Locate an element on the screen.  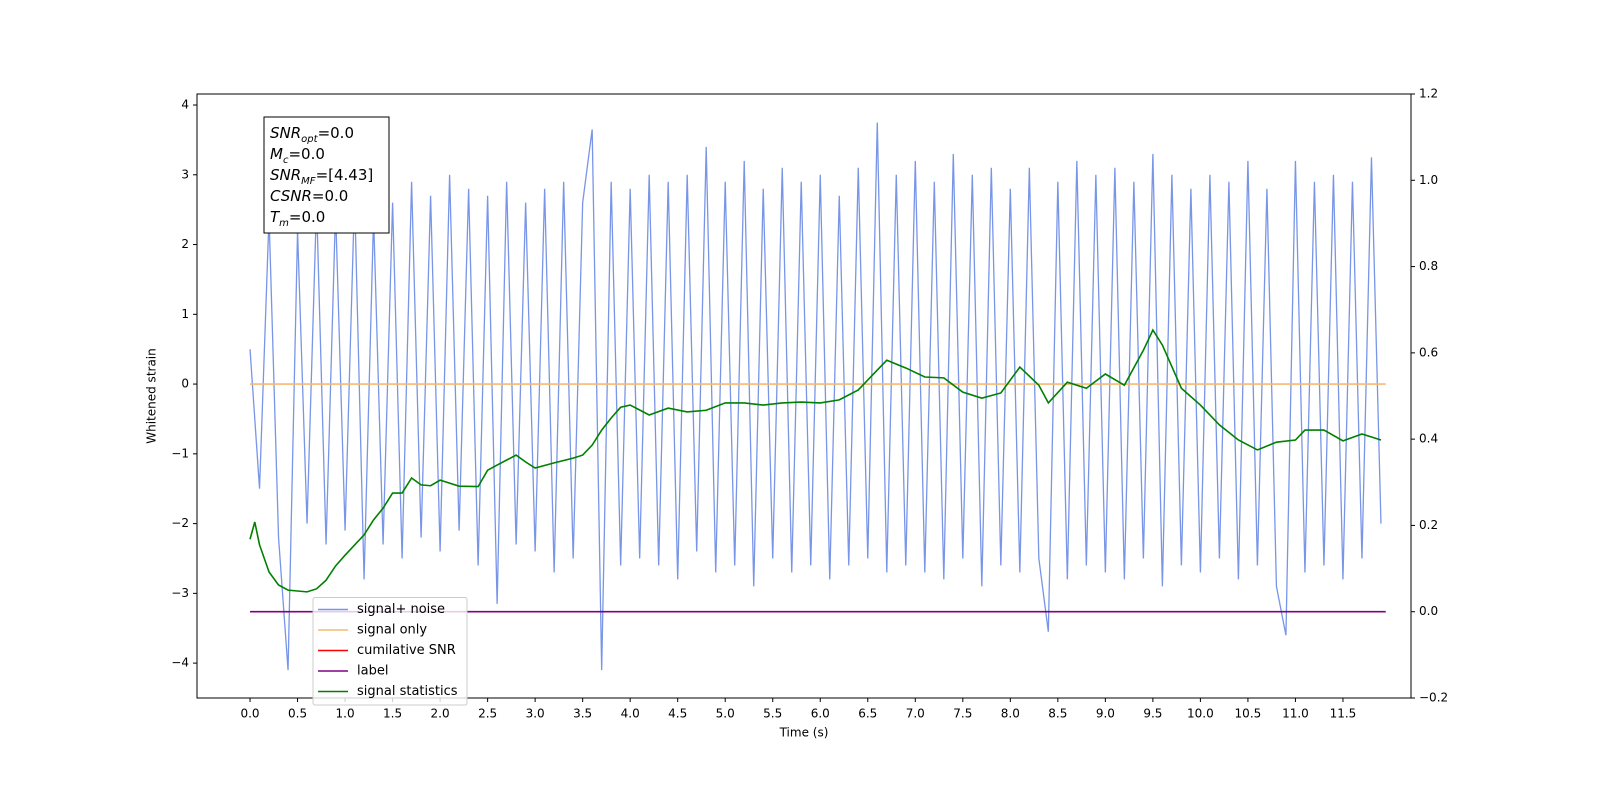
x-tick-label: 5.5 is located at coordinates (772, 714).